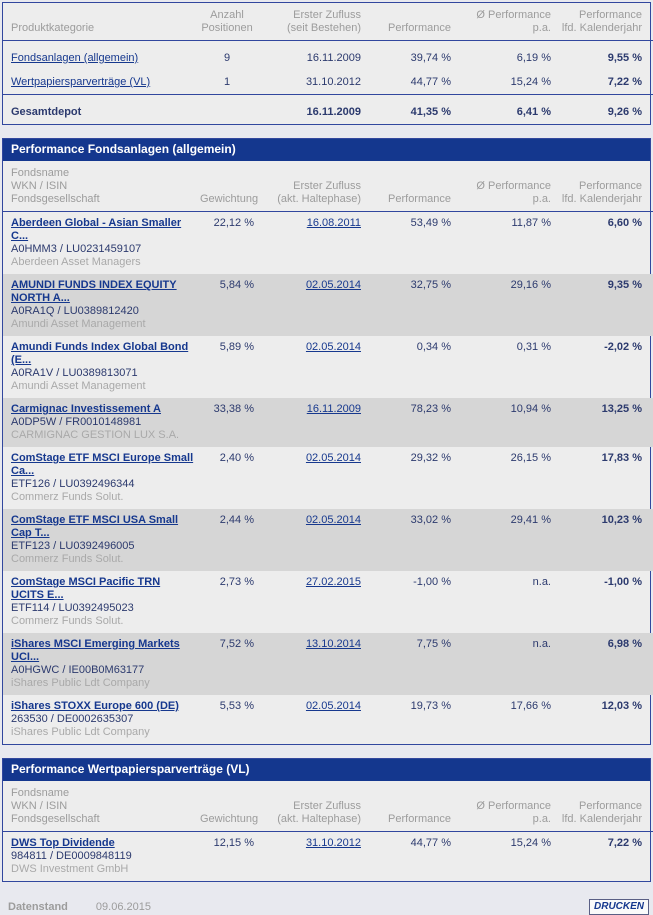 The image size is (653, 915). What do you see at coordinates (530, 409) in the screenshot?
I see `fund-performance-pa: 10,94 %` at bounding box center [530, 409].